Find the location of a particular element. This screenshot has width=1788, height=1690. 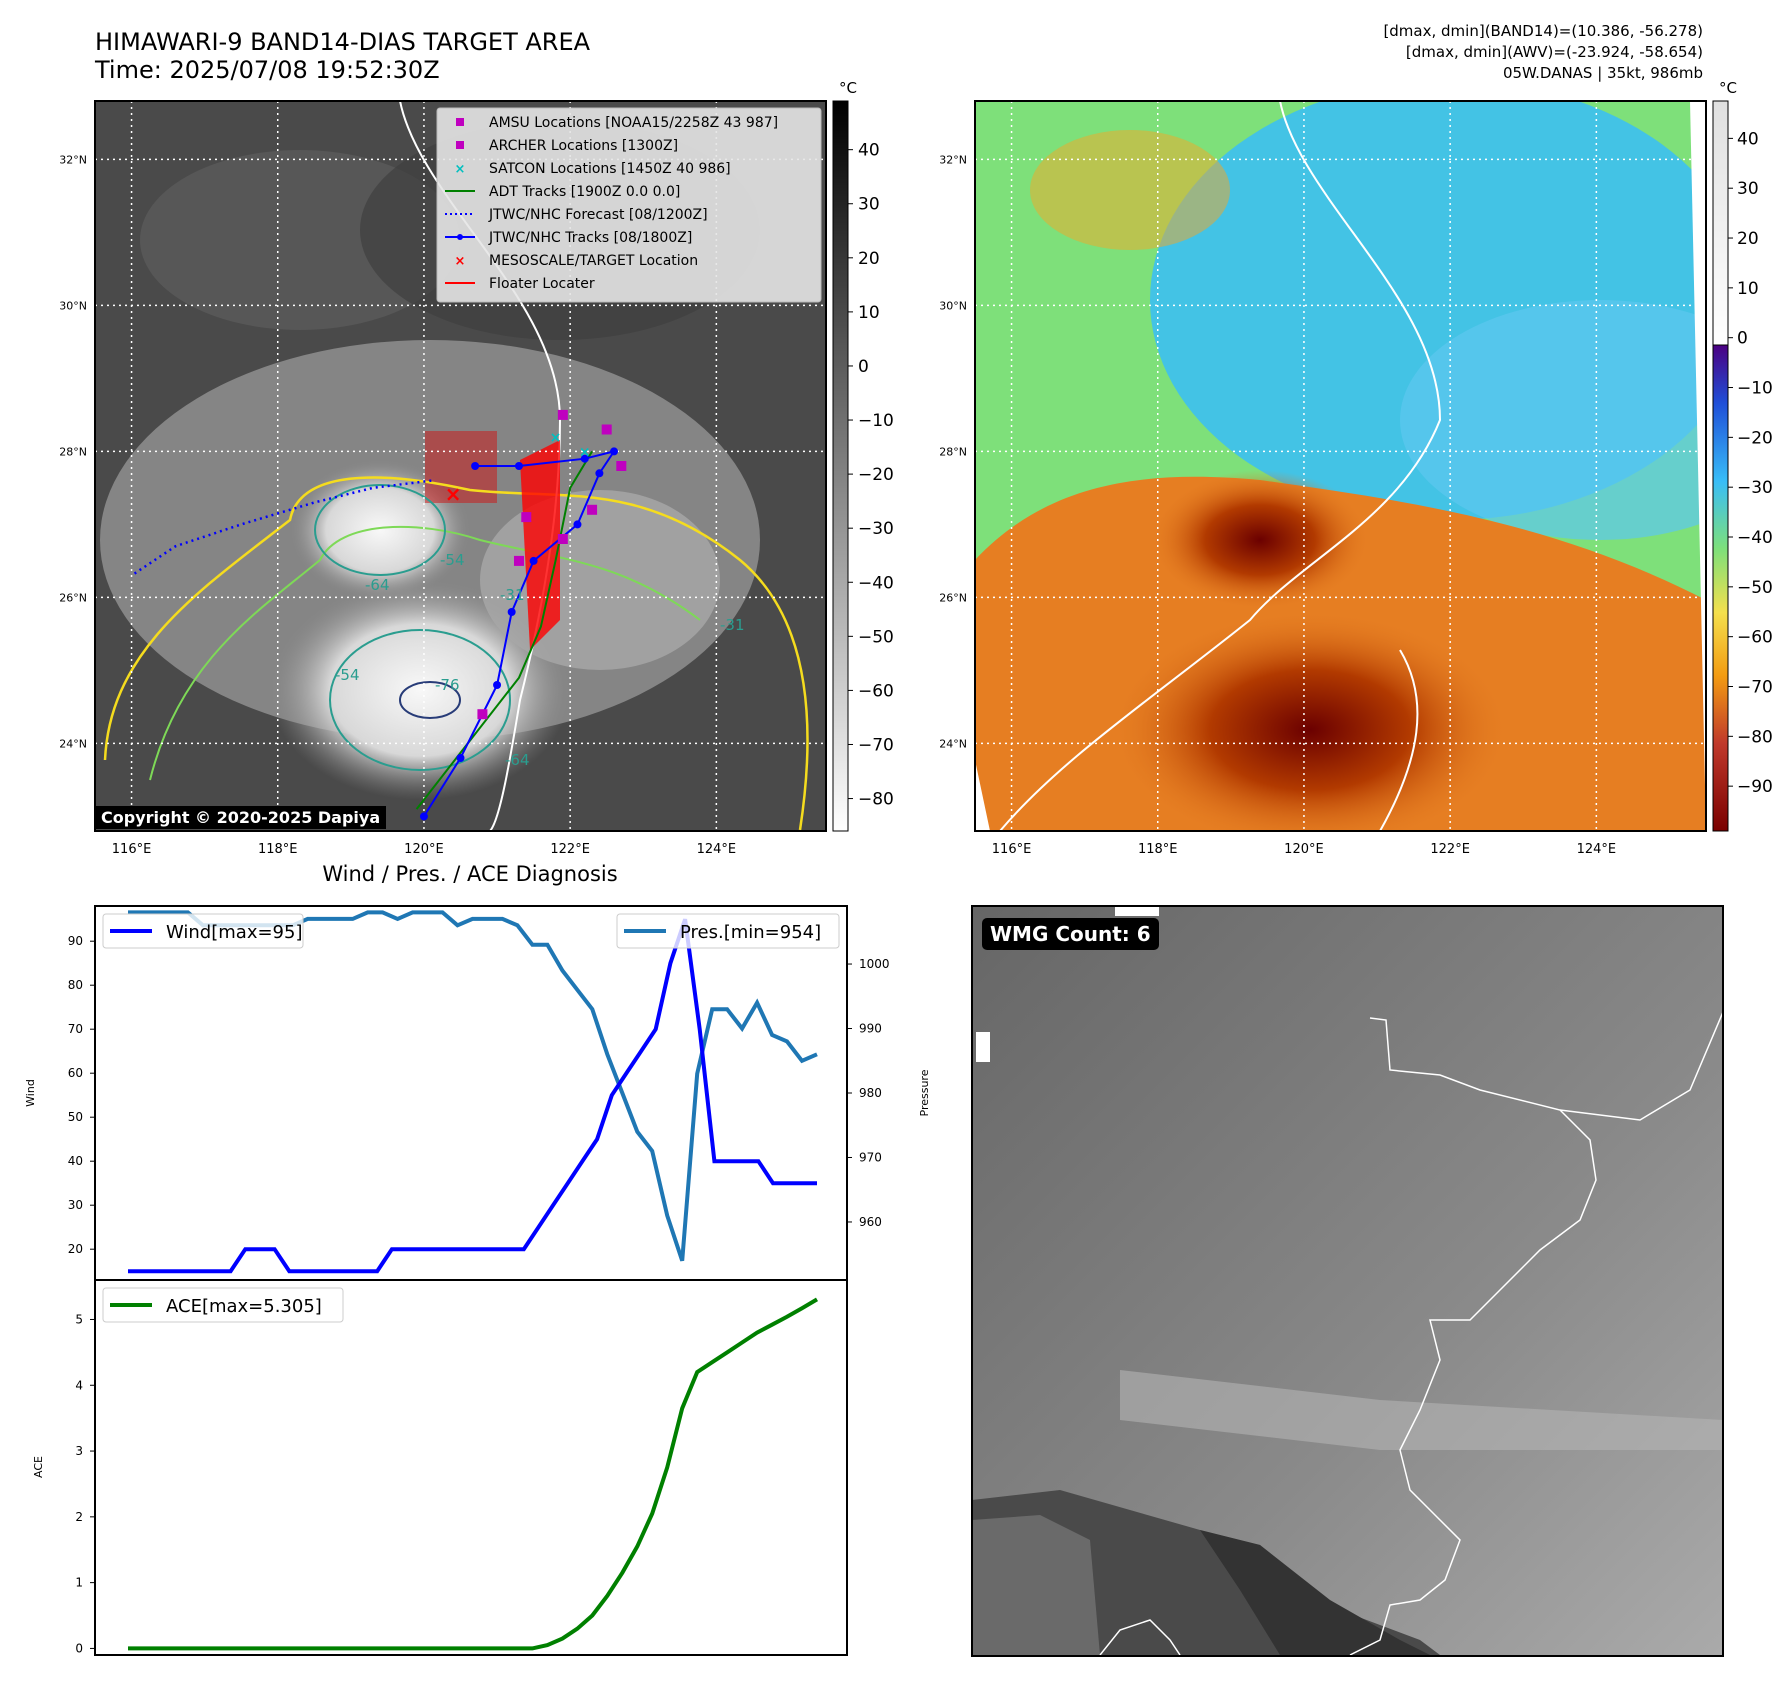

ace-tick-label: 0 is located at coordinates (79, 1648).